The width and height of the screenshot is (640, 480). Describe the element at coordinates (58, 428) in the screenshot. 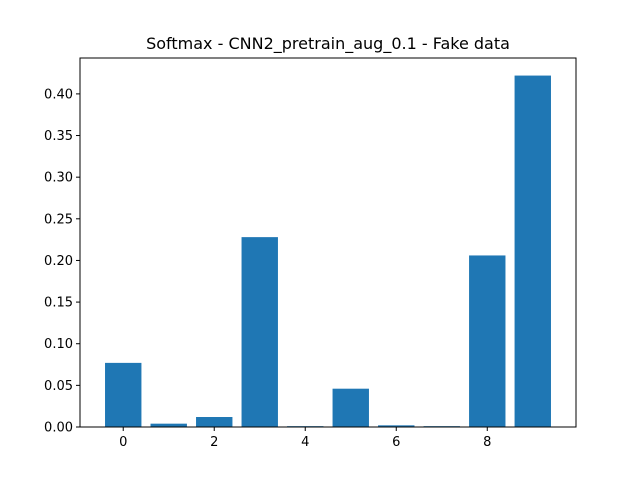

I see `y-tick-label: 0.00` at that location.